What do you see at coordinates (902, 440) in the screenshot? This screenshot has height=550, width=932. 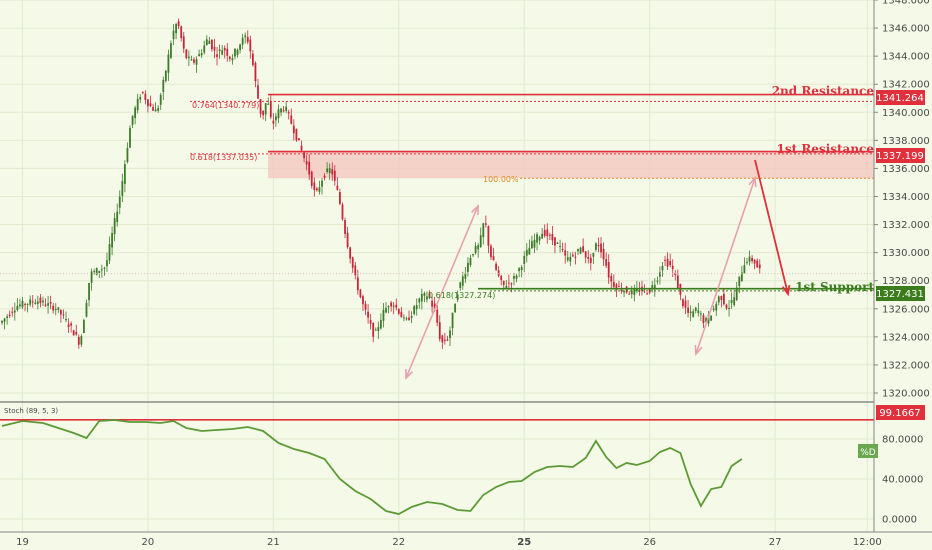 I see `stoch-y-tick-label: 80.0000` at bounding box center [902, 440].